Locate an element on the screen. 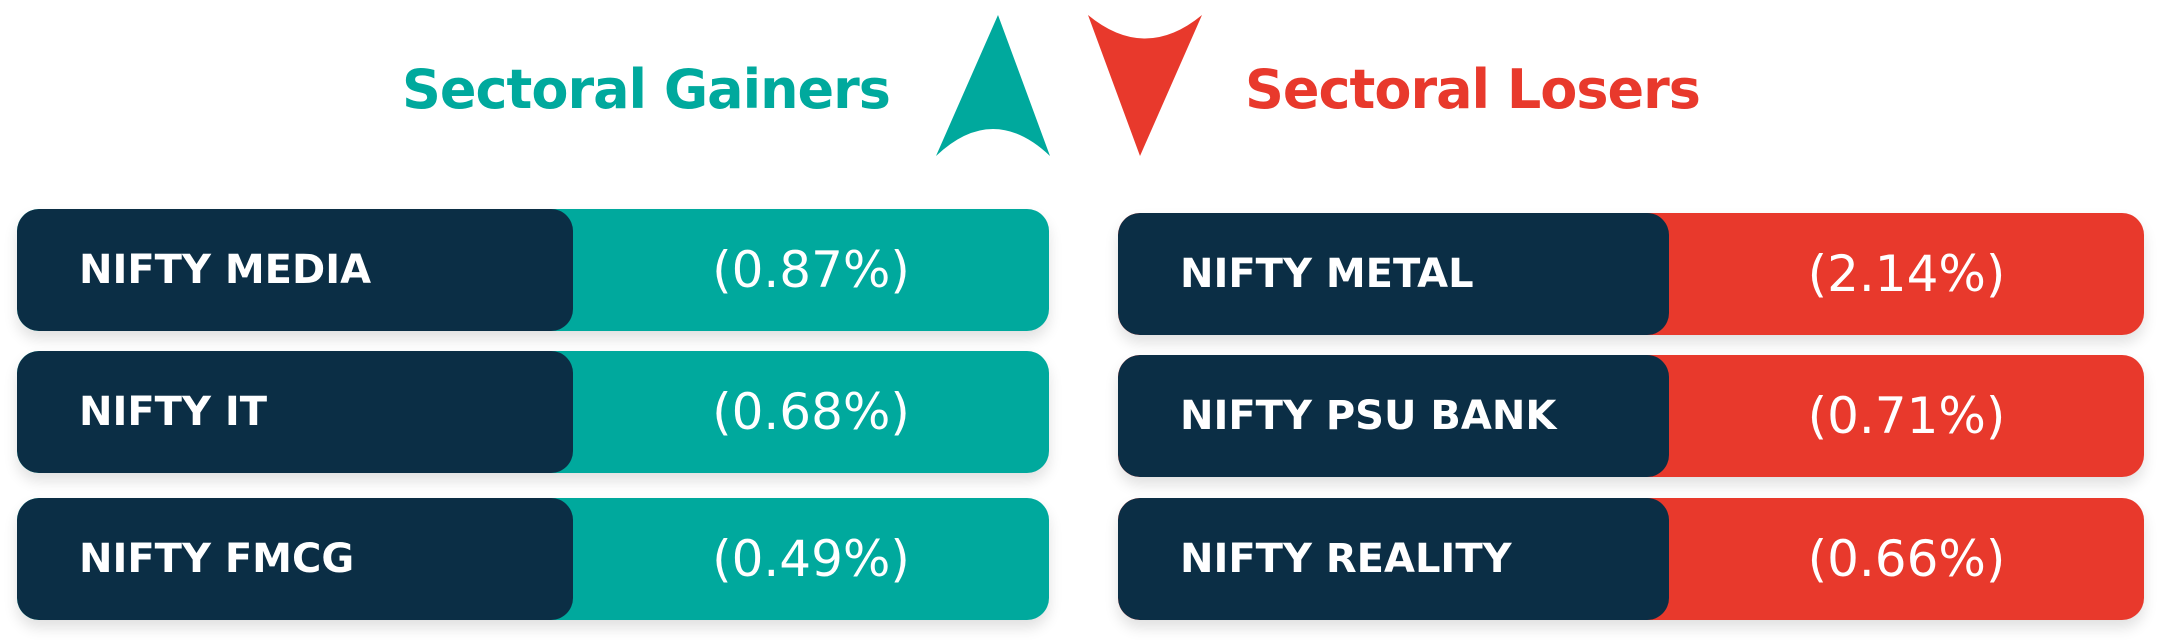 The width and height of the screenshot is (2159, 640). sector-name: NIFTY IT is located at coordinates (295, 412).